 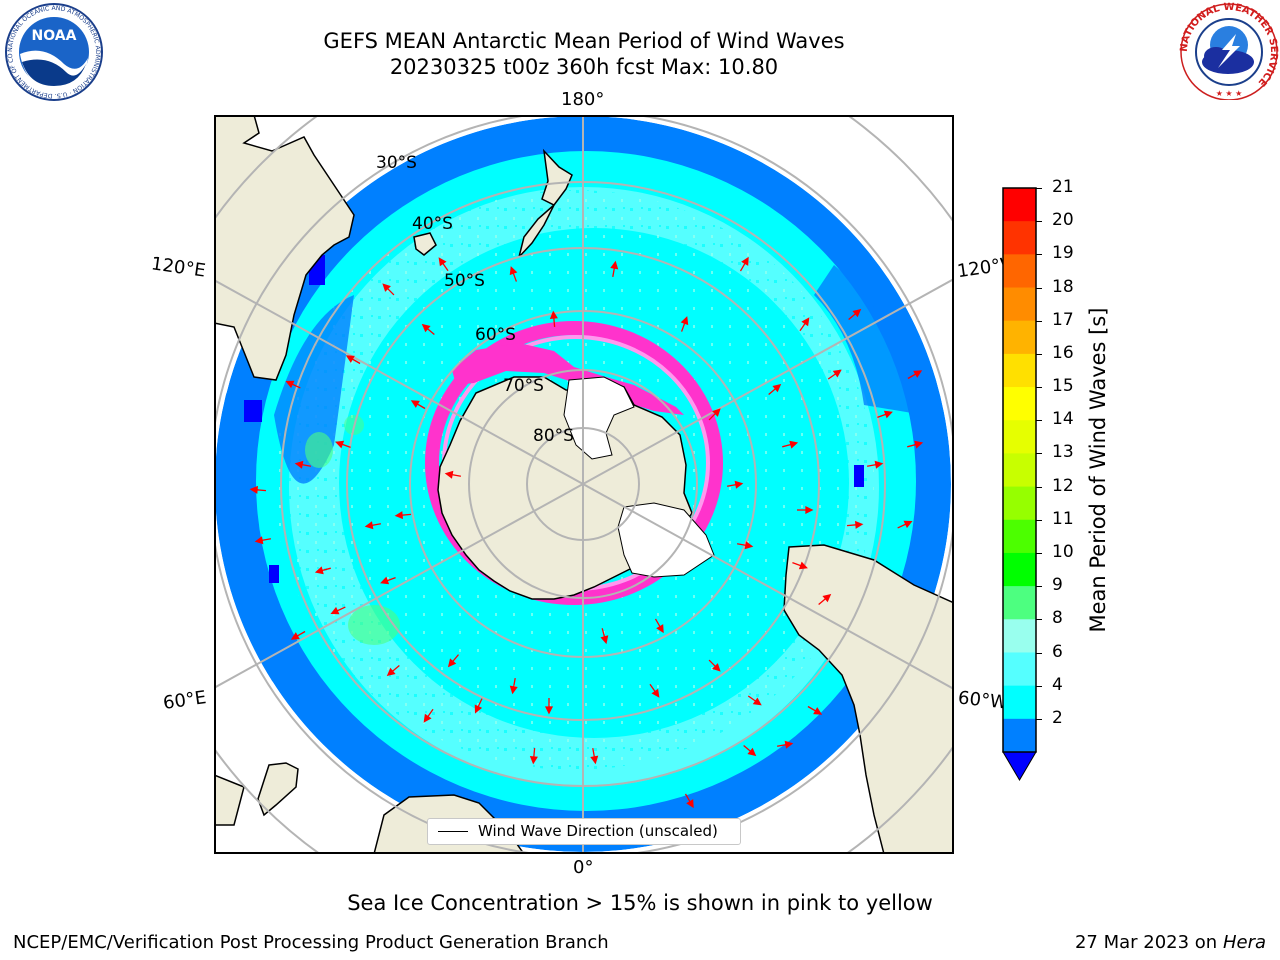 What do you see at coordinates (178, 267) in the screenshot?
I see `lon-label-120e: 120°E` at bounding box center [178, 267].